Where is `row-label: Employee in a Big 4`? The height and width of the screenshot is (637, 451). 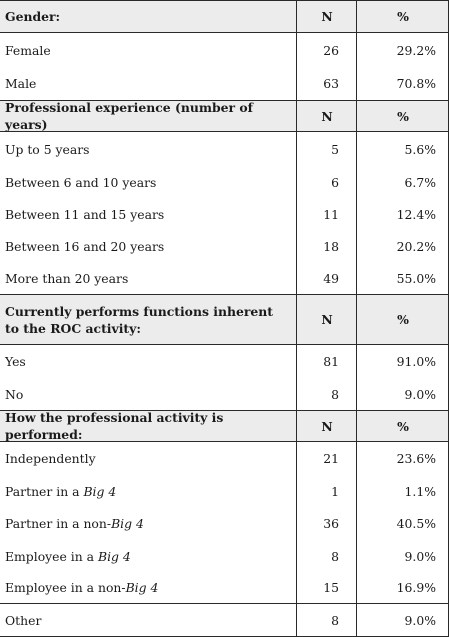 row-label: Employee in a Big 4 is located at coordinates (68, 556).